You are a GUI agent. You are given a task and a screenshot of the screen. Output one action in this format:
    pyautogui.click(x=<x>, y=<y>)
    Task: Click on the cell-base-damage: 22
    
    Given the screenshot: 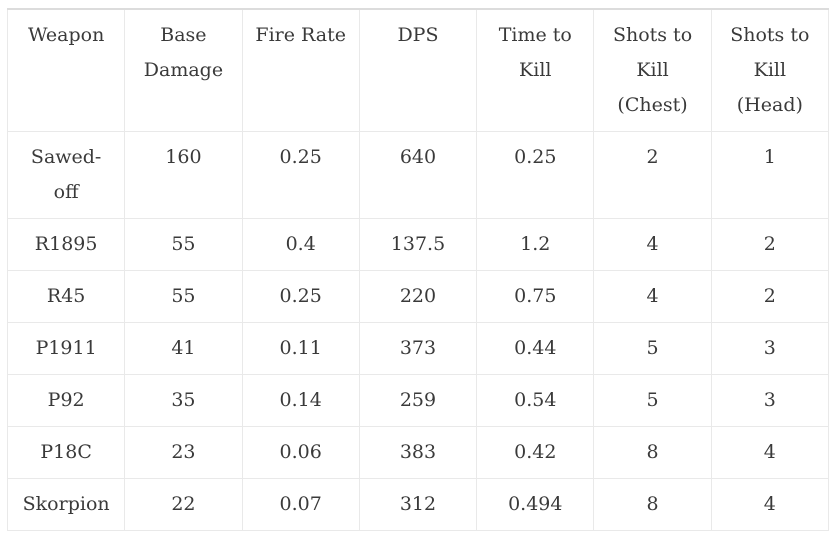 What is the action you would take?
    pyautogui.click(x=183, y=504)
    